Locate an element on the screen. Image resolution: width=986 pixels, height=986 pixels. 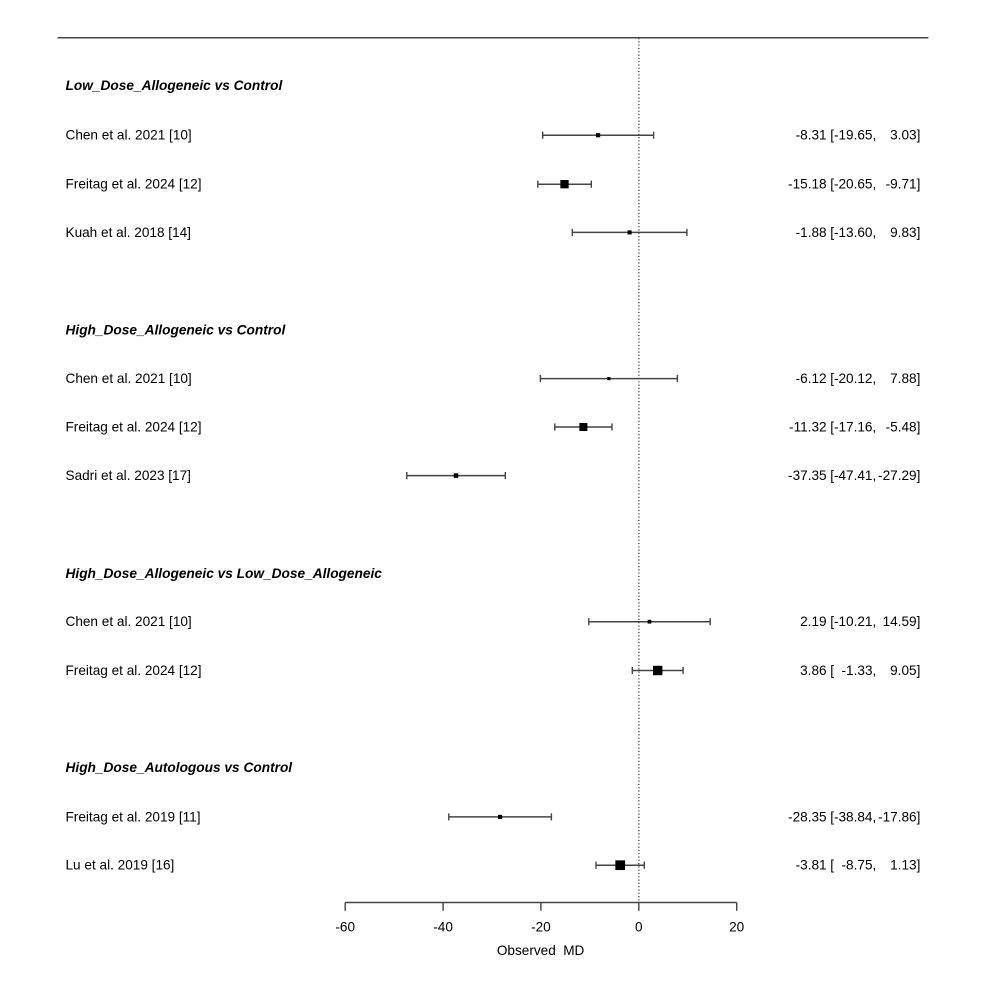
svg-text:High_Dose_Allogeneic vs Contro: High_Dose_Allogeneic vs Control is located at coordinates (176, 330).